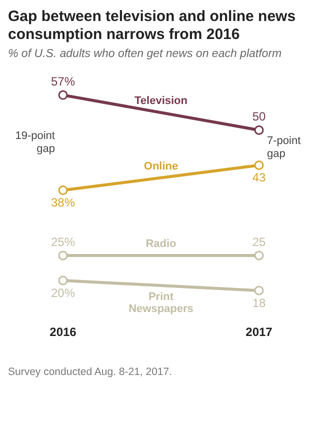 This screenshot has width=322, height=440. I want to click on series-label: Television, so click(161, 101).